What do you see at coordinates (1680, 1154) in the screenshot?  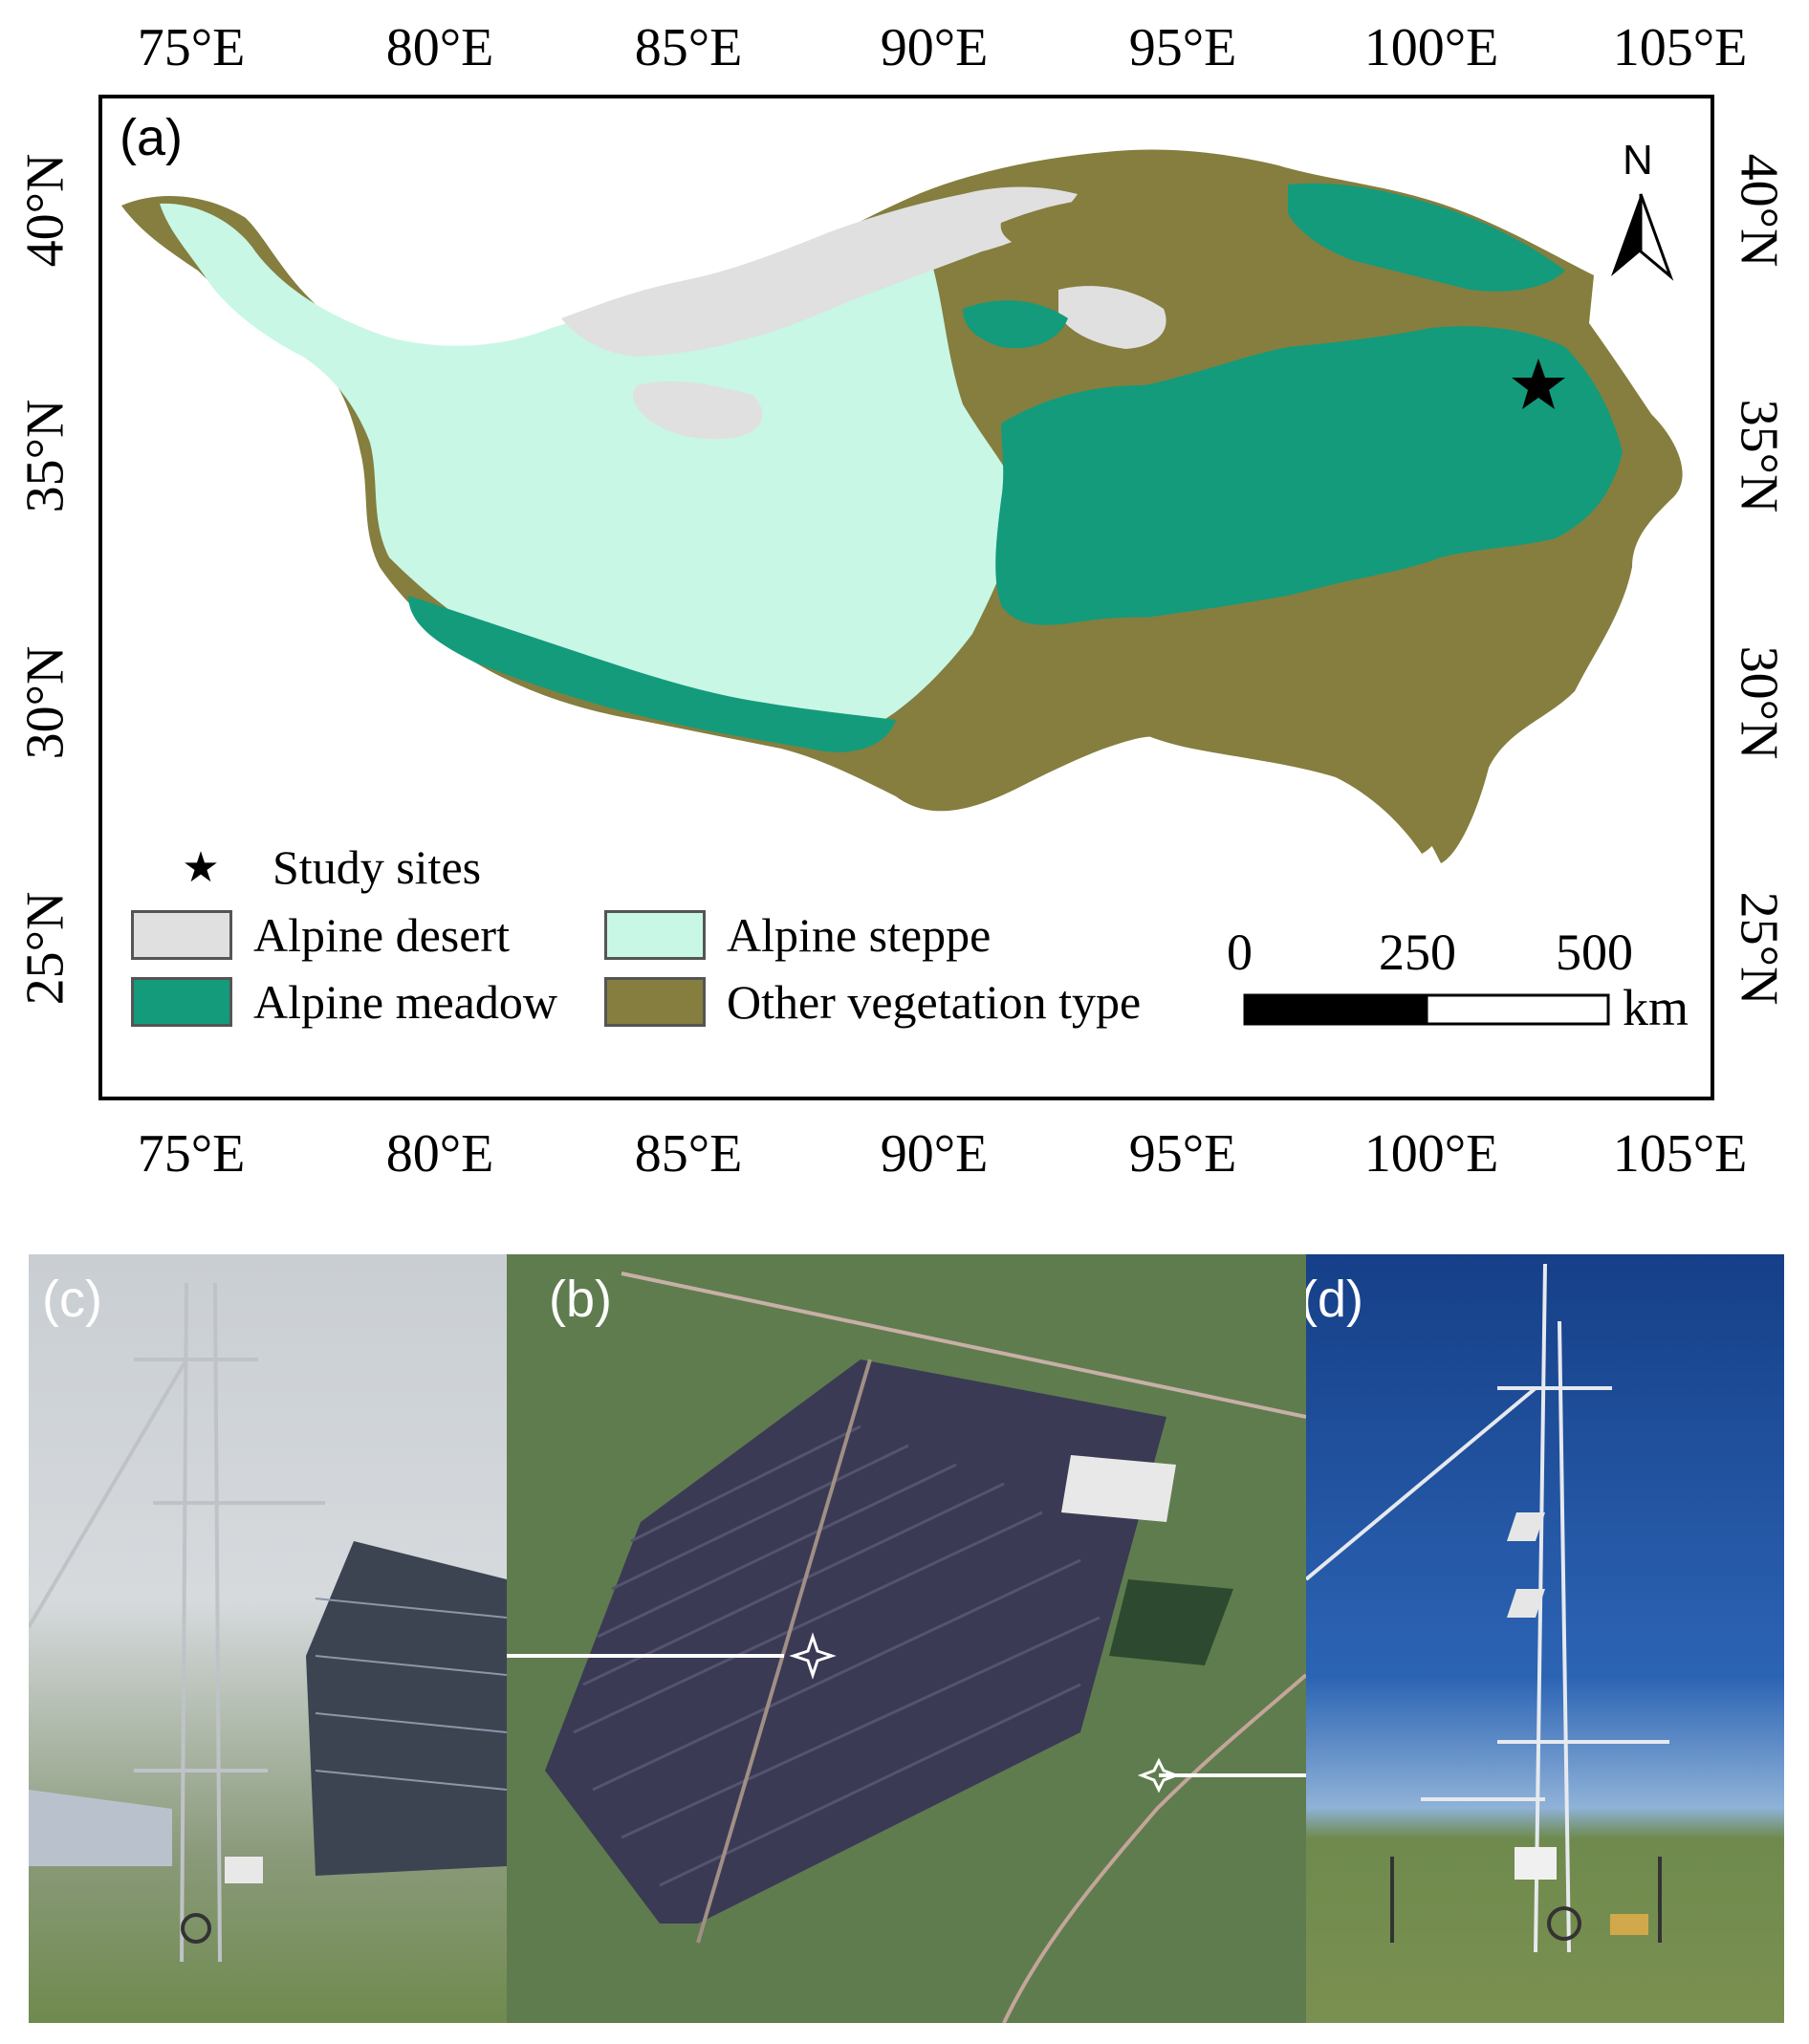 I see `lon-label-bottom: 105°E` at bounding box center [1680, 1154].